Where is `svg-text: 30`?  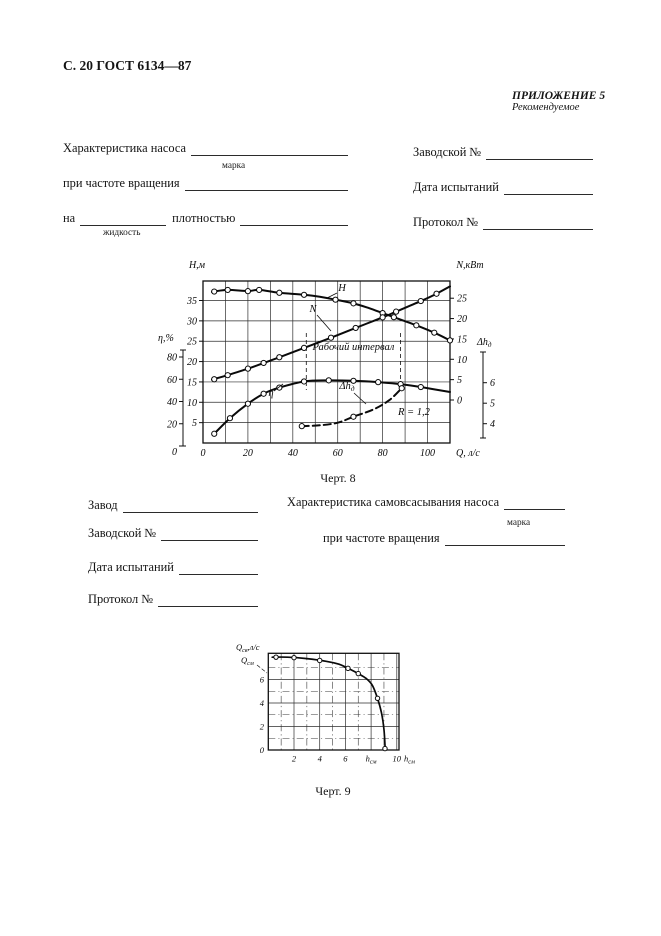 svg-text: 30 is located at coordinates (191, 321).